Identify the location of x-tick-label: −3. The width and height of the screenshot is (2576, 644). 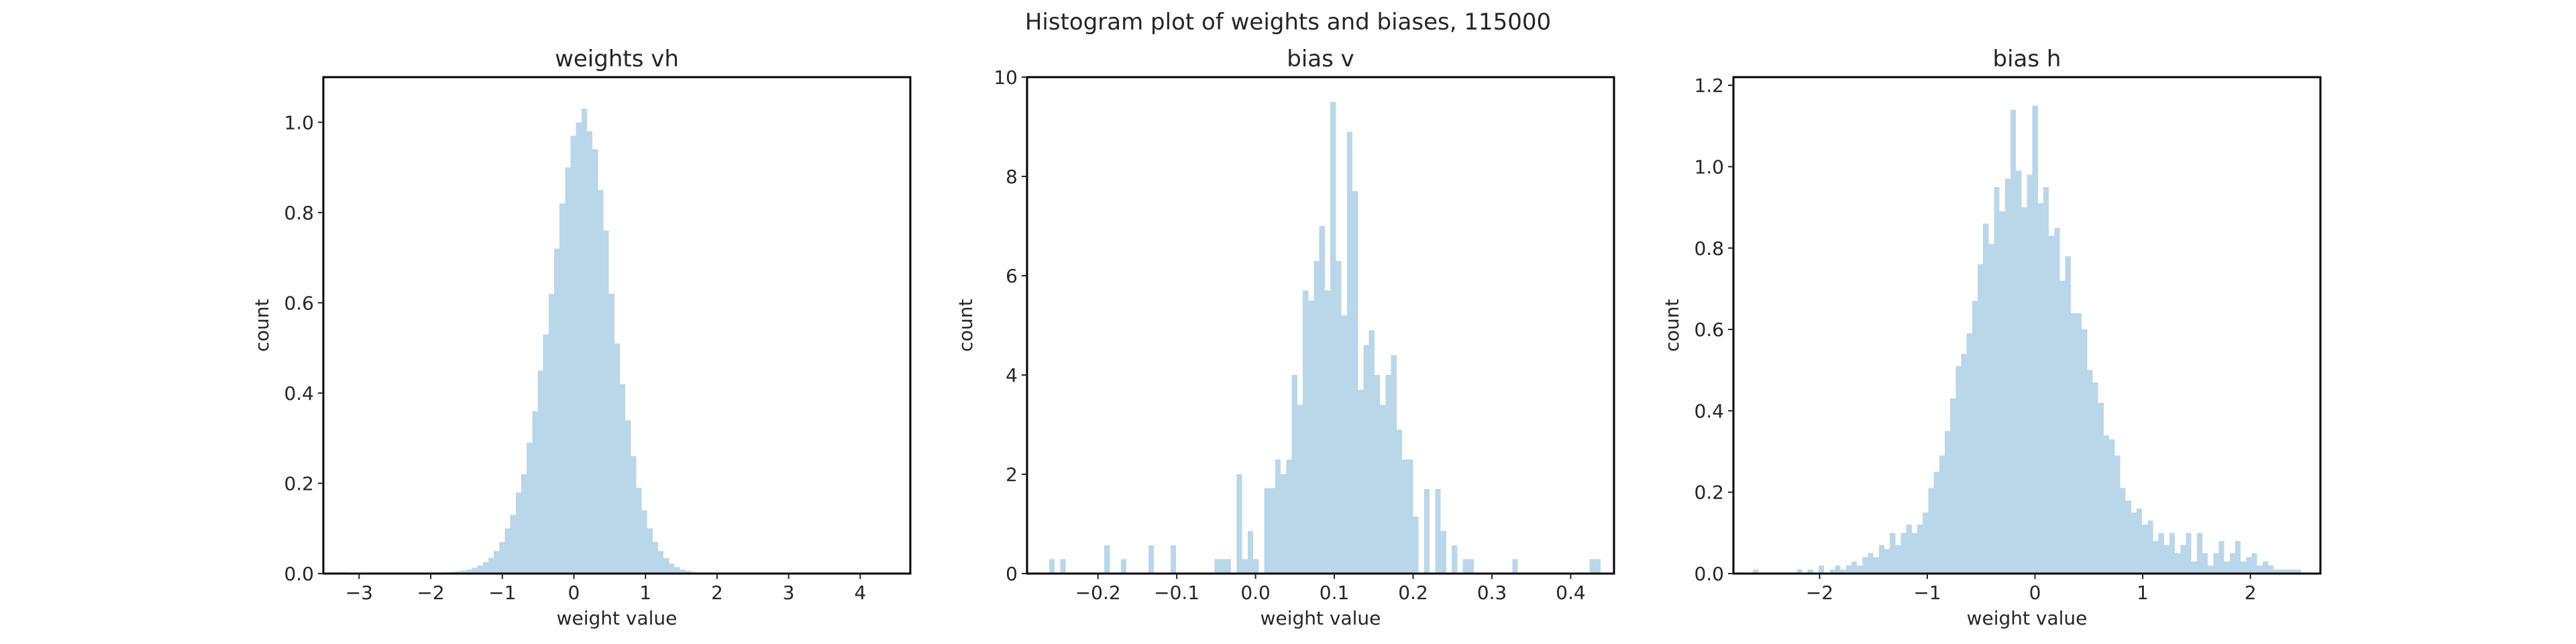
(359, 593).